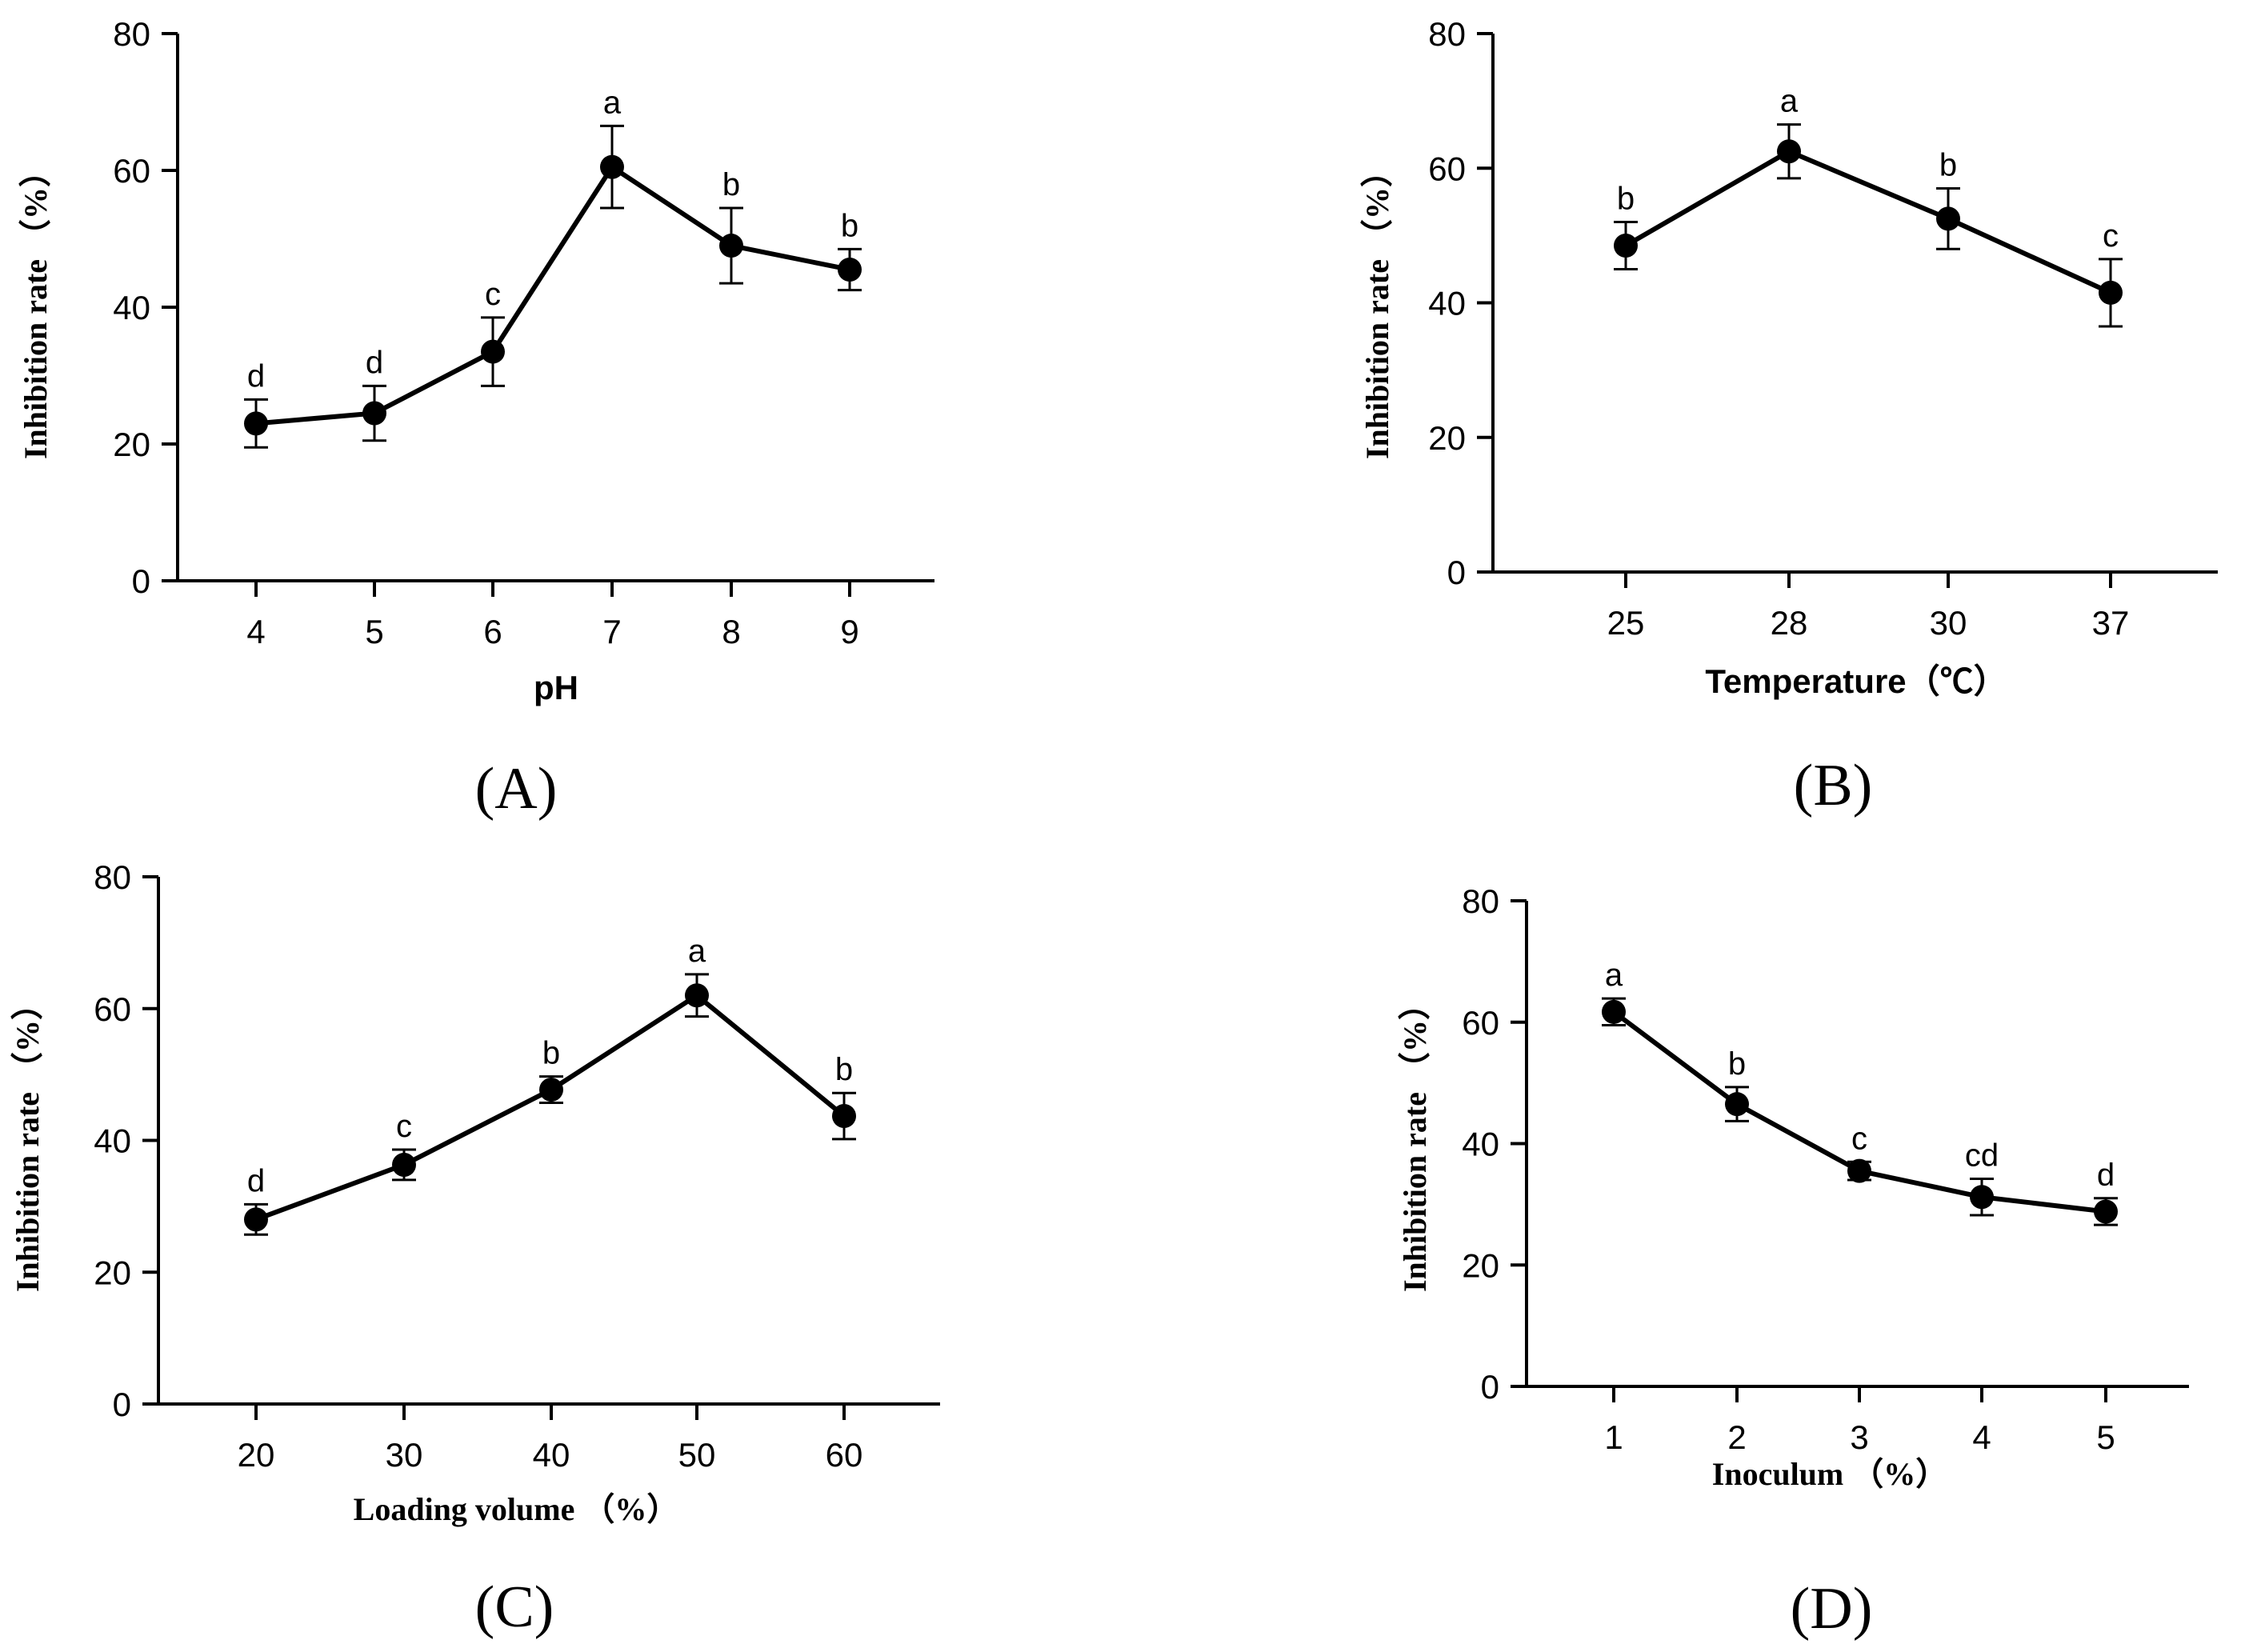  What do you see at coordinates (492, 631) in the screenshot?
I see `x-tick-label: 6` at bounding box center [492, 631].